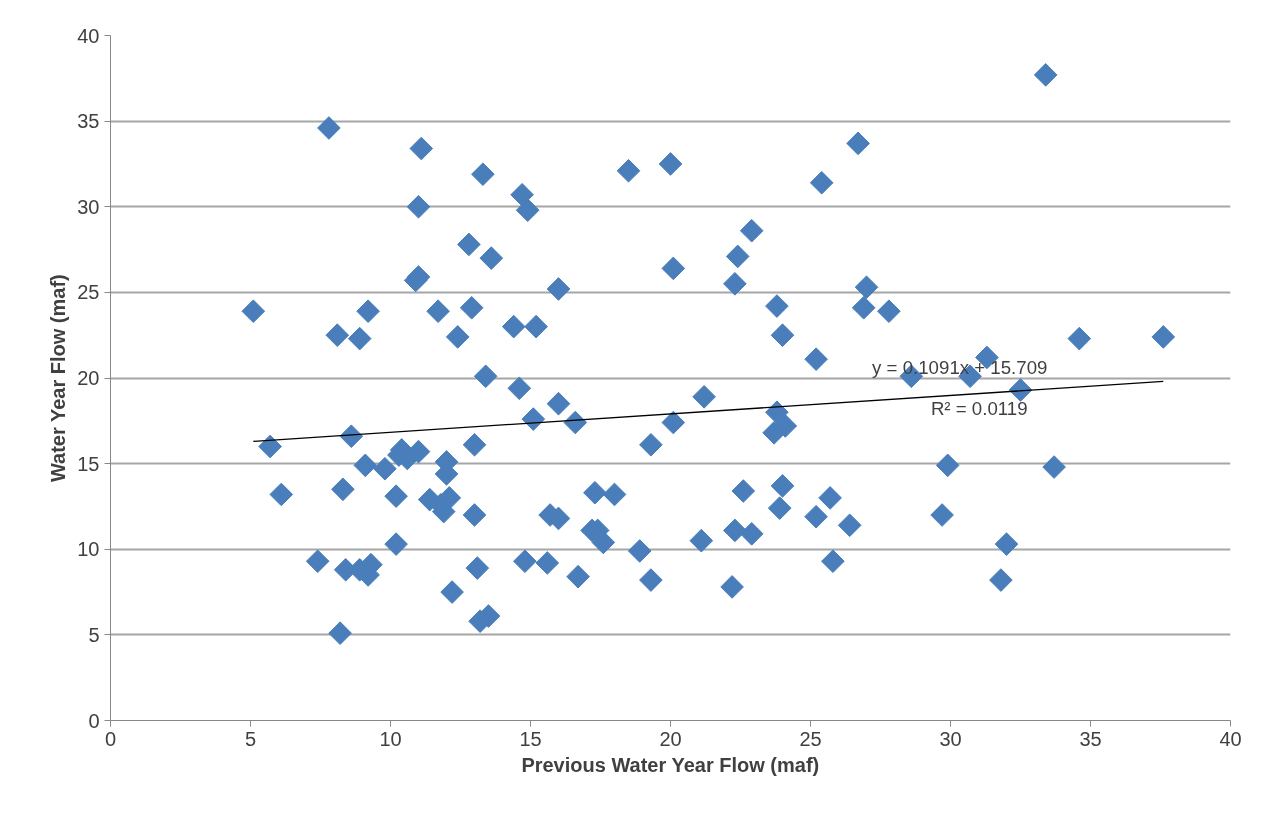  What do you see at coordinates (110, 738) in the screenshot?
I see `x-tick-label: 0` at bounding box center [110, 738].